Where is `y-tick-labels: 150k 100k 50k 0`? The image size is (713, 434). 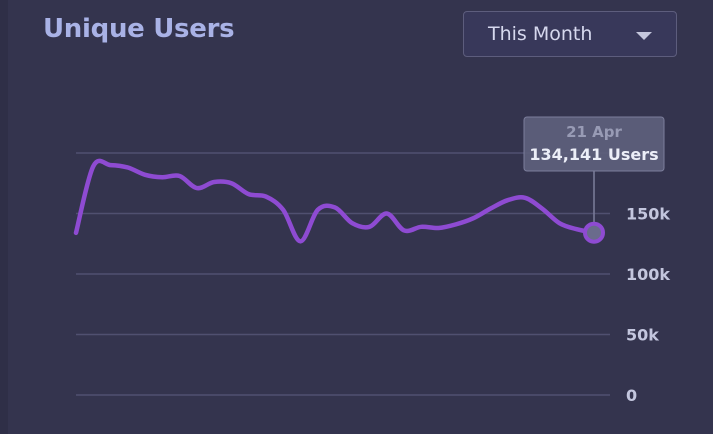
y-tick-labels: 150k 100k 50k 0 is located at coordinates (648, 305).